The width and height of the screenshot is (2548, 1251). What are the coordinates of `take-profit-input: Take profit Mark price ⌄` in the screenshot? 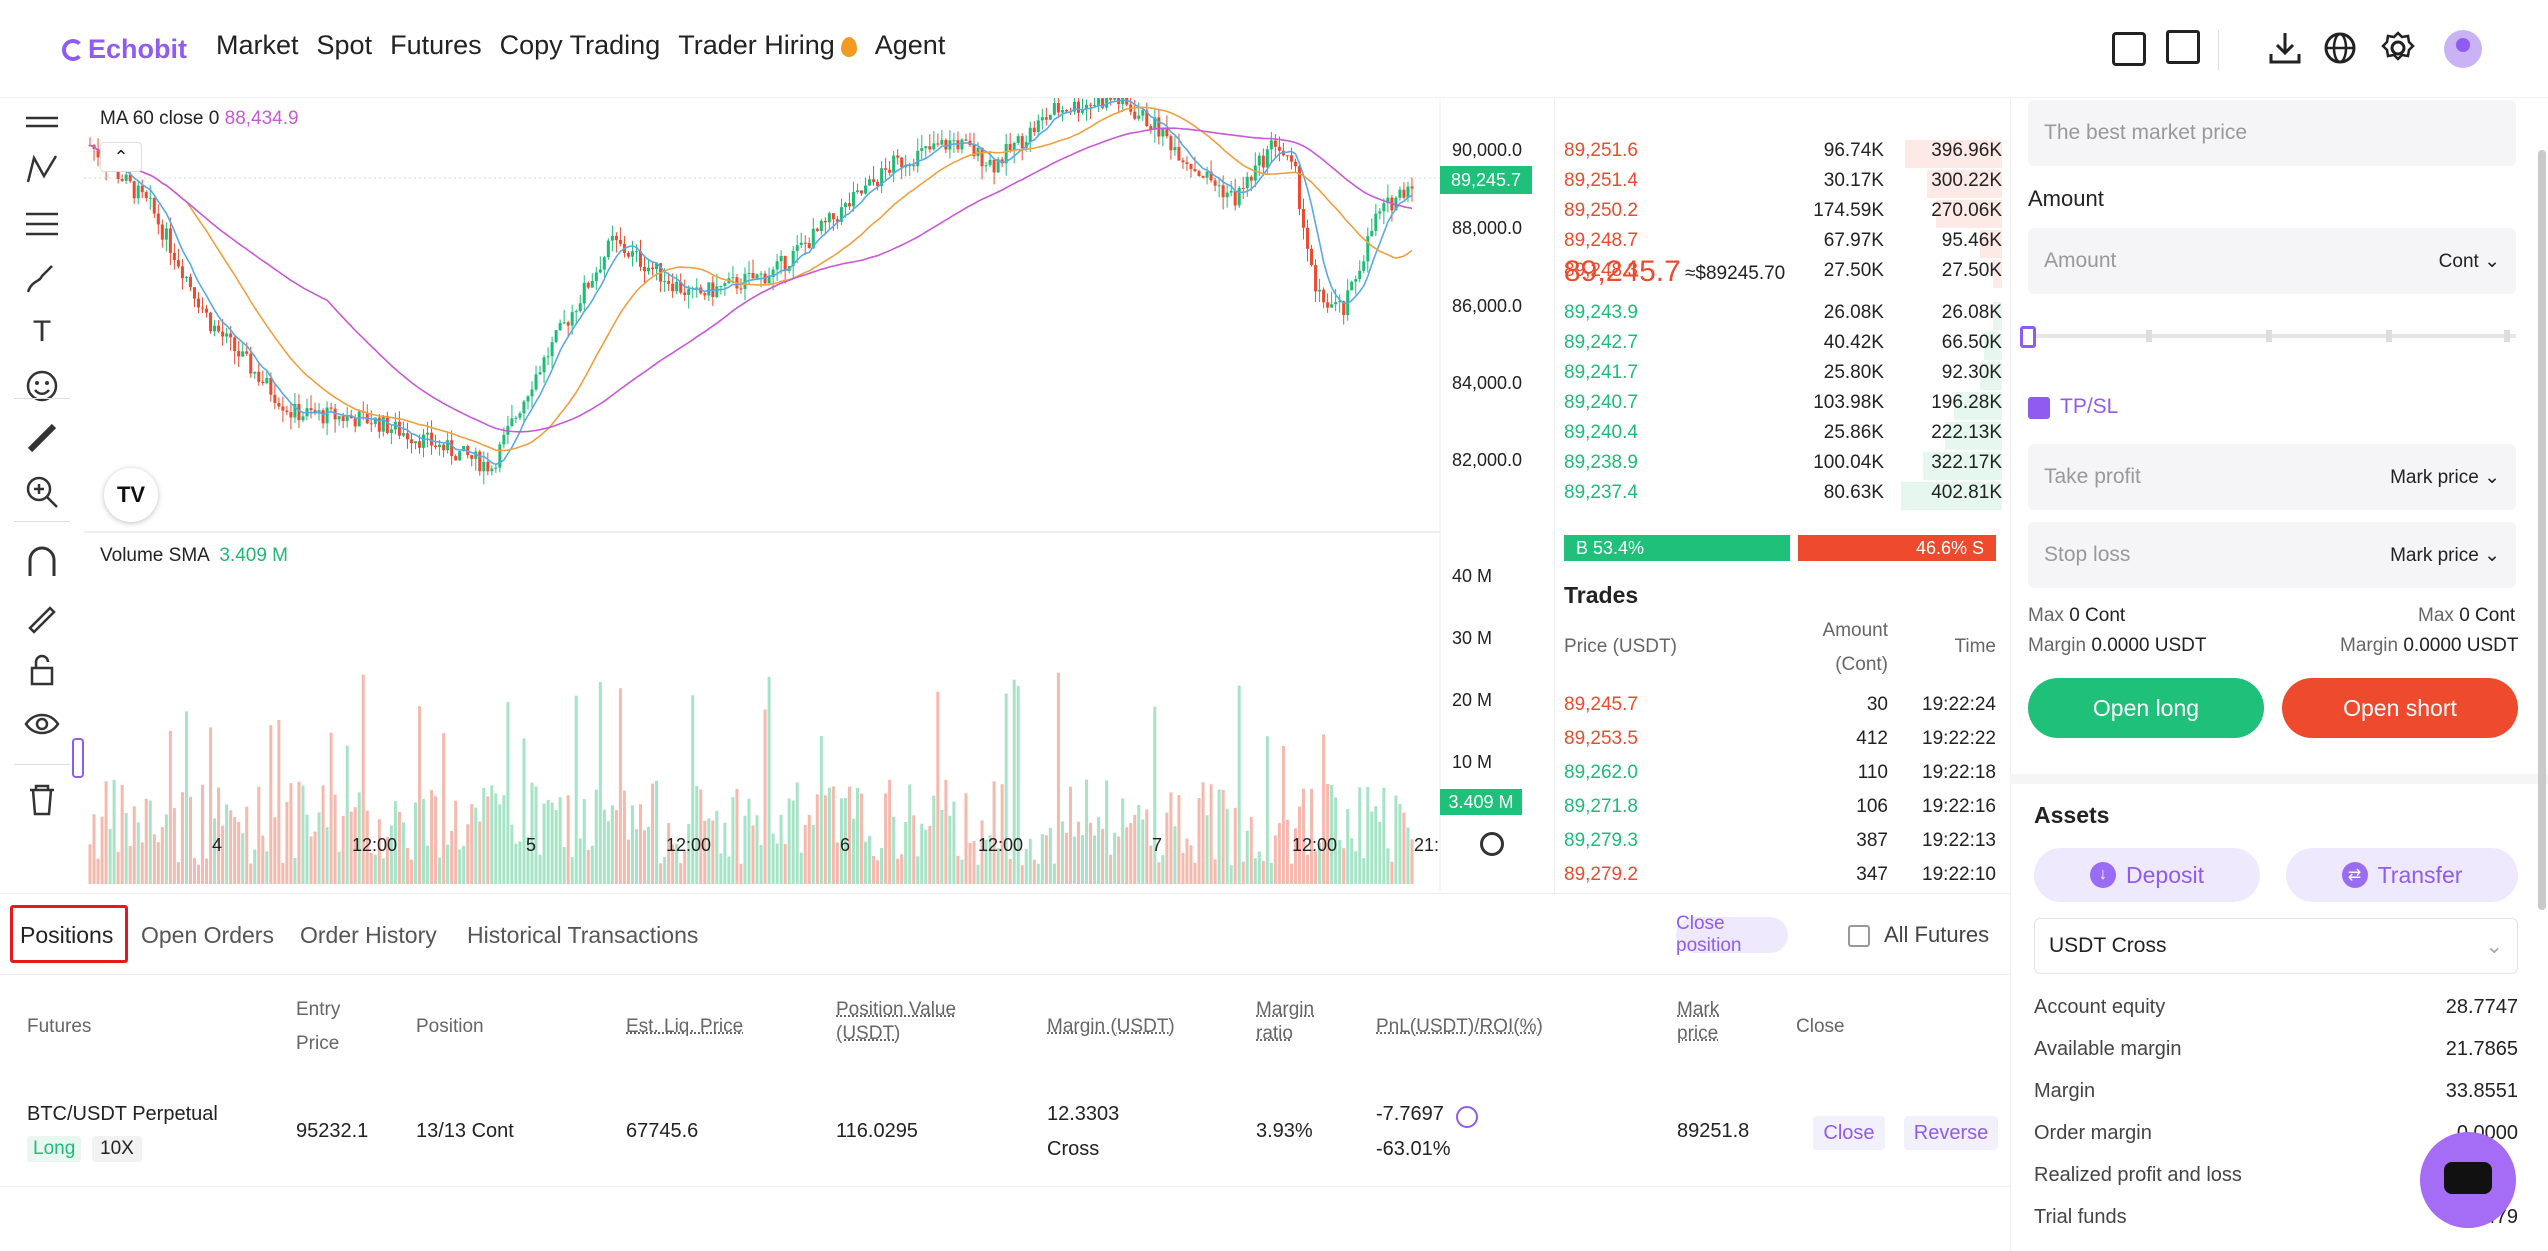 It's located at (2272, 477).